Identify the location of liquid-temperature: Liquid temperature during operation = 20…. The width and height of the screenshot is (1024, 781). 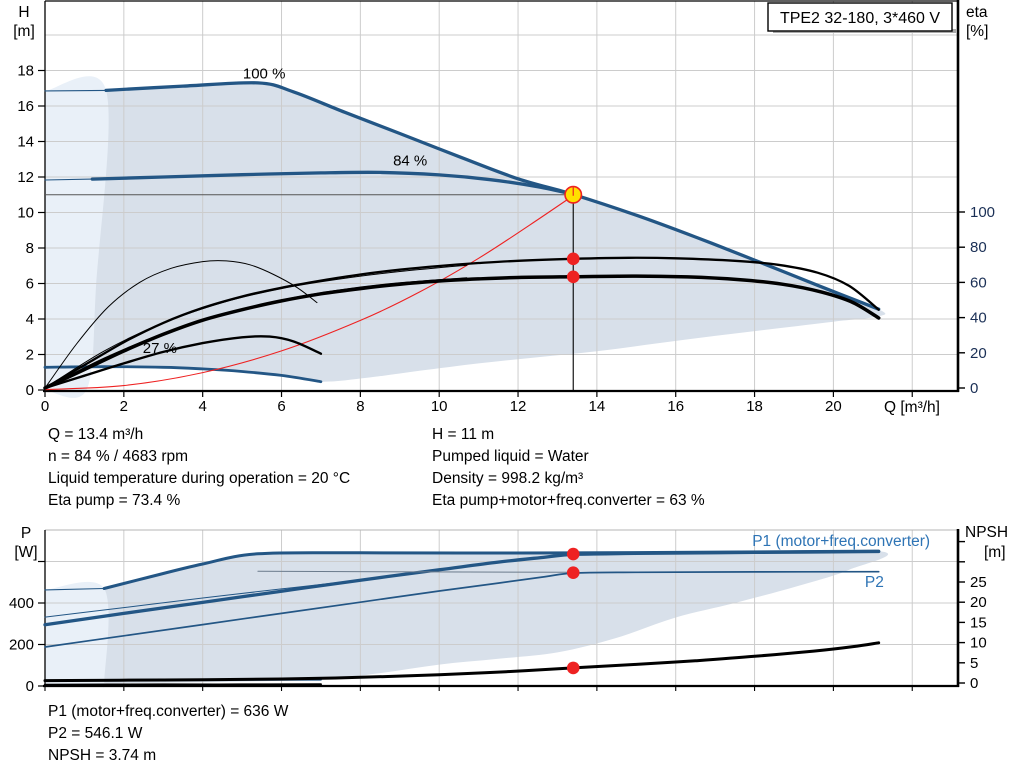
(199, 478).